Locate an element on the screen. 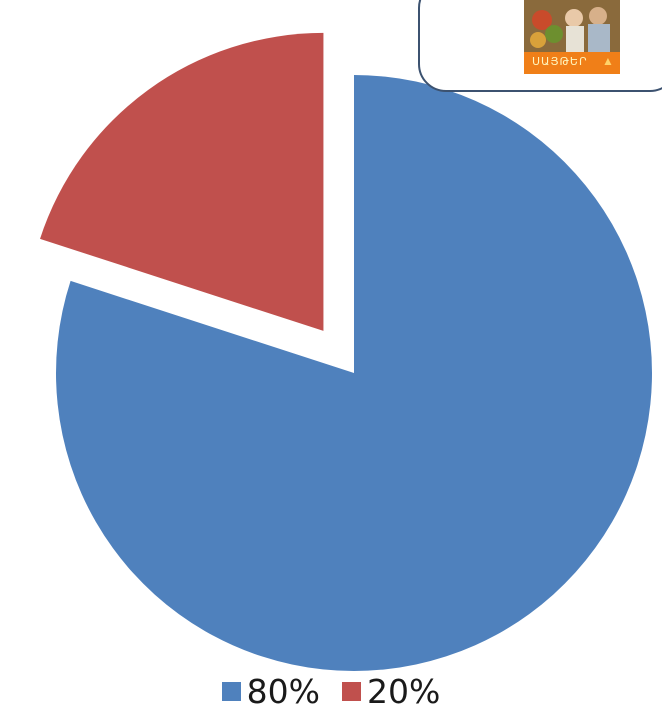 Image resolution: width=662 pixels, height=711 pixels. inset-picture-text: ՍԱՅԹԵՐ is located at coordinates (560, 61).